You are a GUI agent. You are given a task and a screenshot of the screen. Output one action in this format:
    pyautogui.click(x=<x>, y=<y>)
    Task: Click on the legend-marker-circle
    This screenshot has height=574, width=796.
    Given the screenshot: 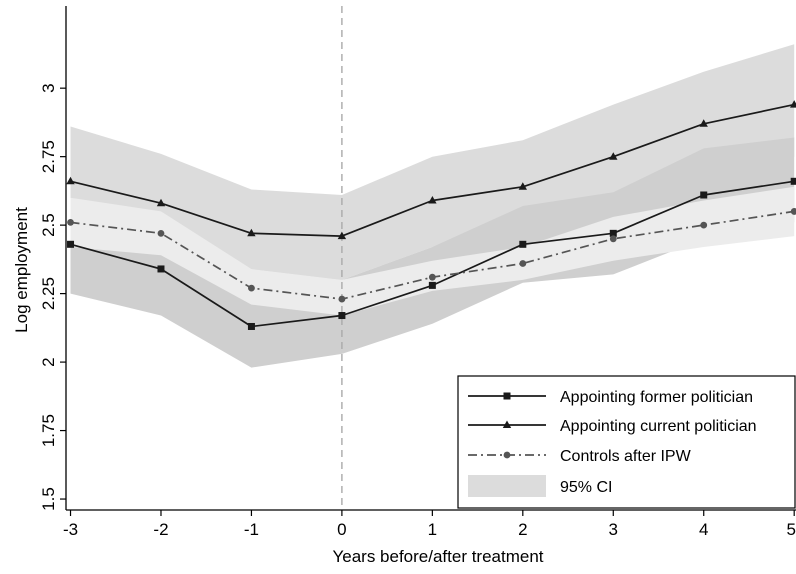 What is the action you would take?
    pyautogui.click(x=507, y=455)
    